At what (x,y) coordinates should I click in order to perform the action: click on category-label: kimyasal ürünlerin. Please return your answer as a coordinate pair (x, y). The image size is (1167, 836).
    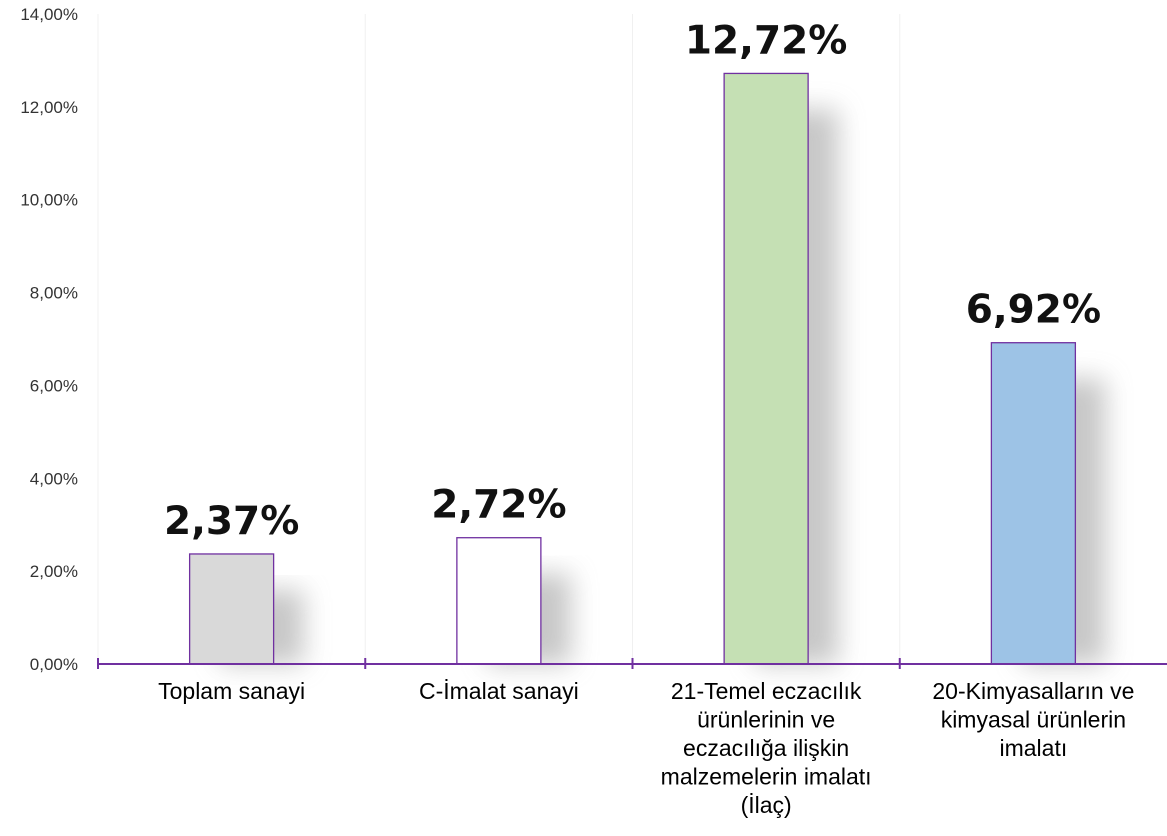
    Looking at the image, I should click on (1033, 720).